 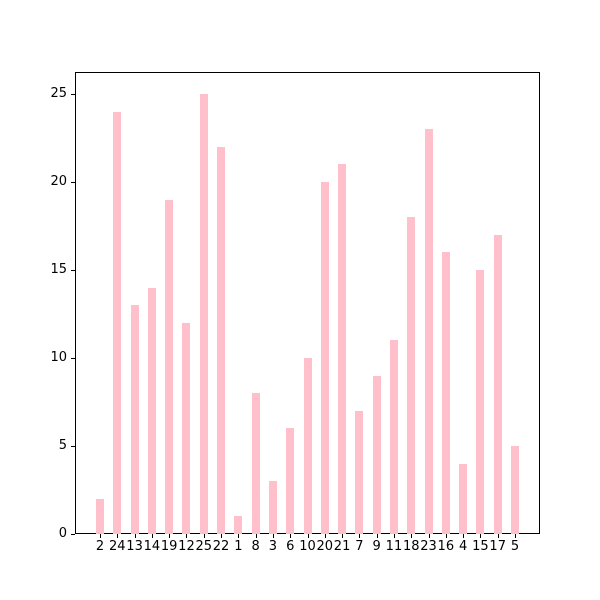 What do you see at coordinates (411, 546) in the screenshot?
I see `x-tick-label: 18` at bounding box center [411, 546].